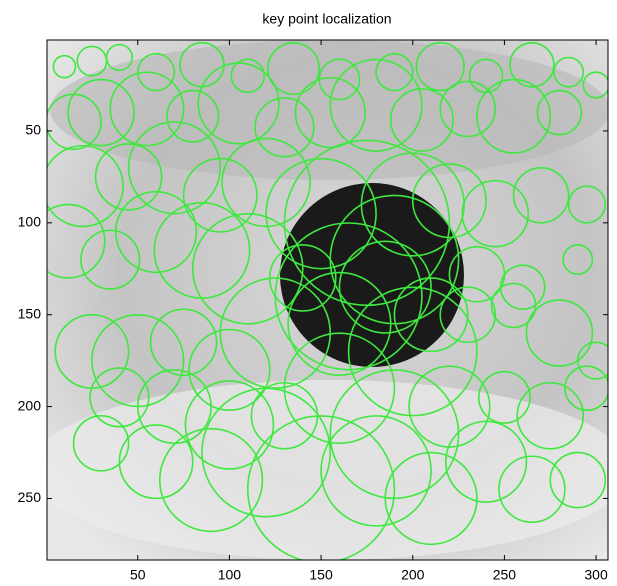 This screenshot has height=586, width=617. Describe the element at coordinates (30, 405) in the screenshot. I see `y-tick-label: 200` at that location.